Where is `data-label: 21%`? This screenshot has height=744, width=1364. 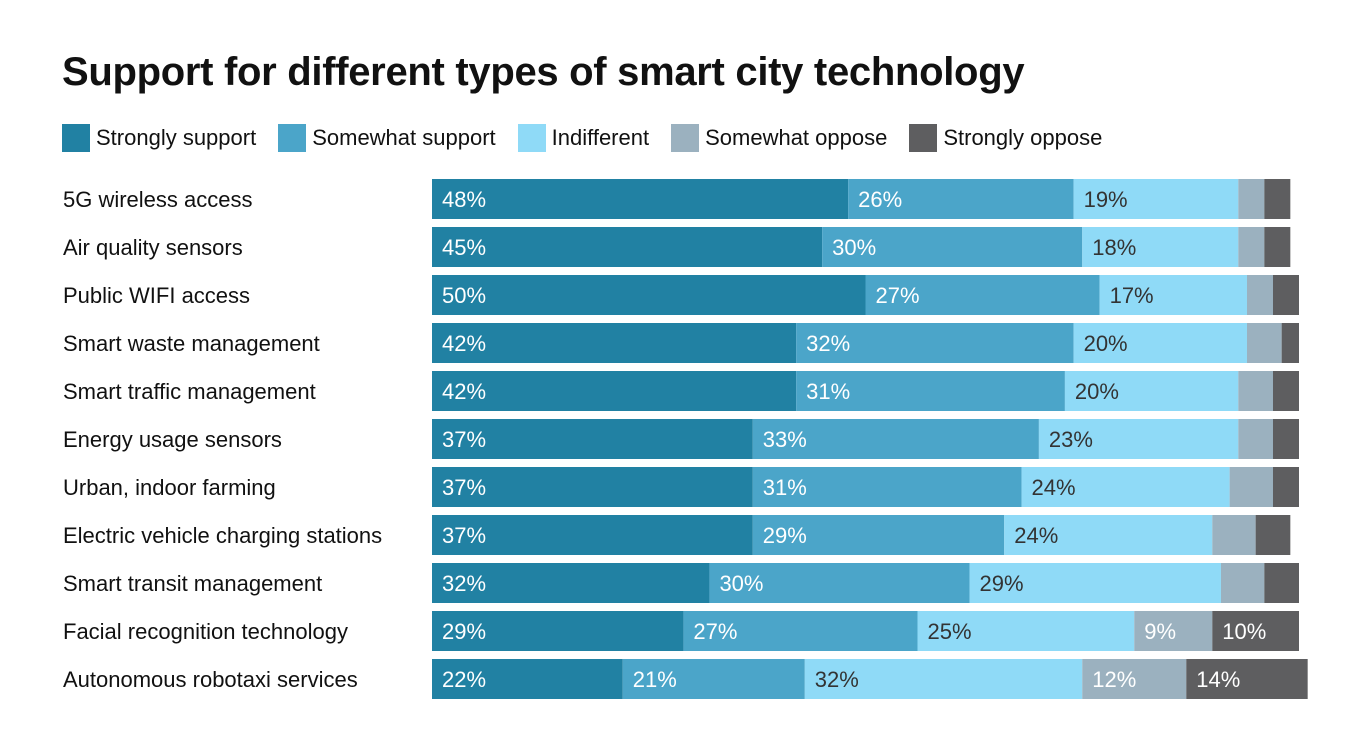
data-label: 21% is located at coordinates (655, 679).